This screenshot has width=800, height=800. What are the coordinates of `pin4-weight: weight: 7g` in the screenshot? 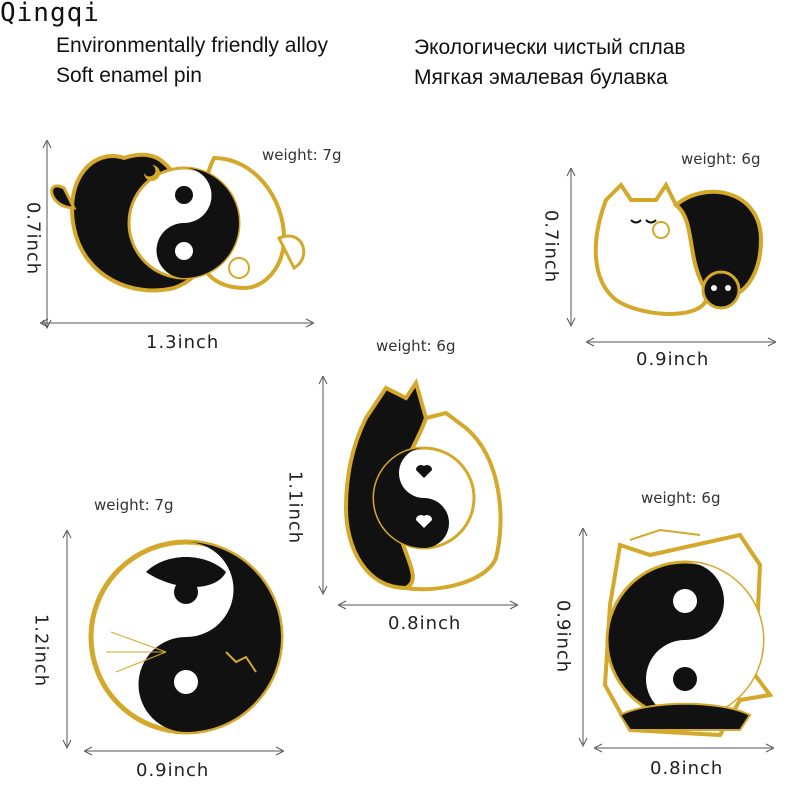 It's located at (134, 505).